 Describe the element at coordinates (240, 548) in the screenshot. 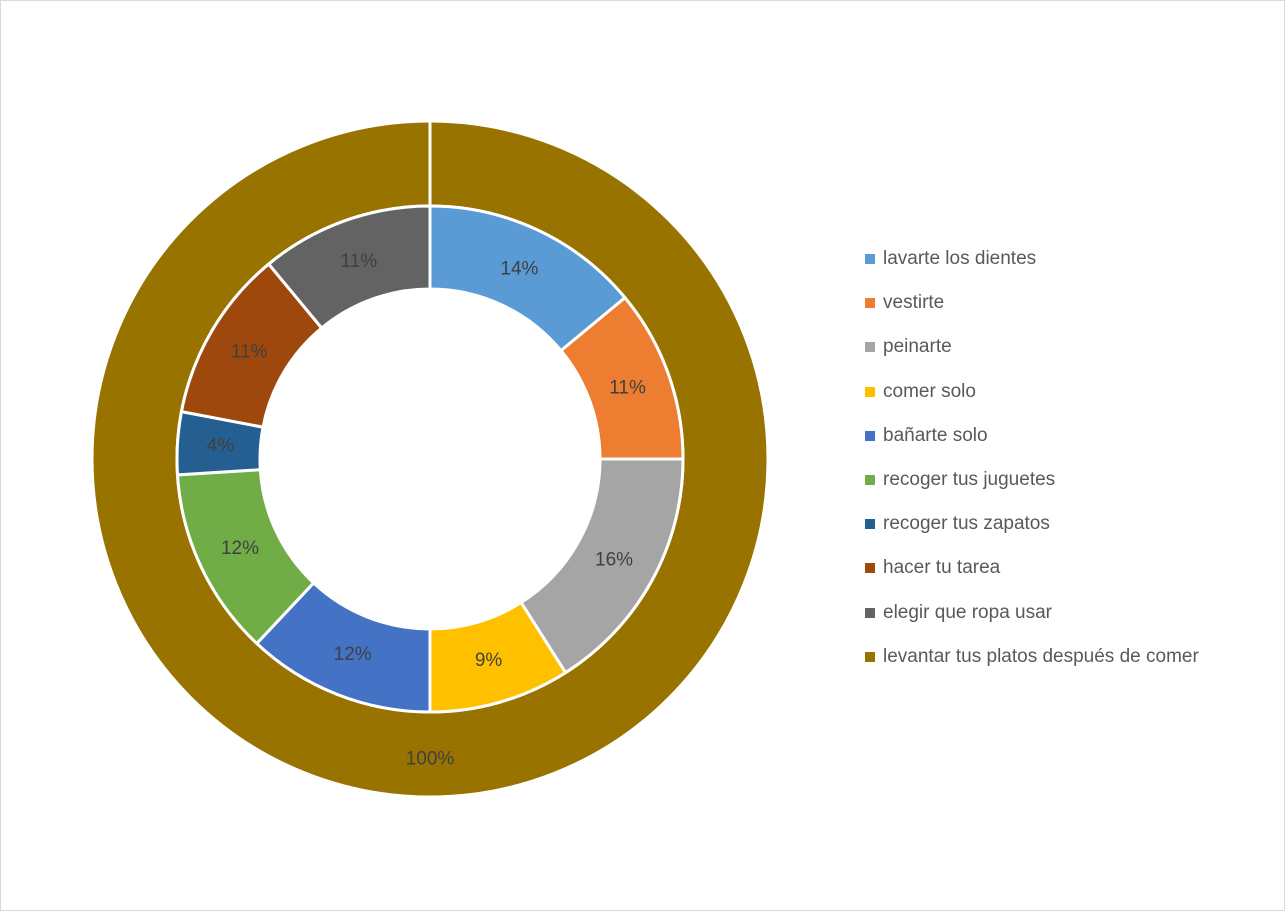

I see `data-label-recoger-tus-juguetes: 12%` at that location.